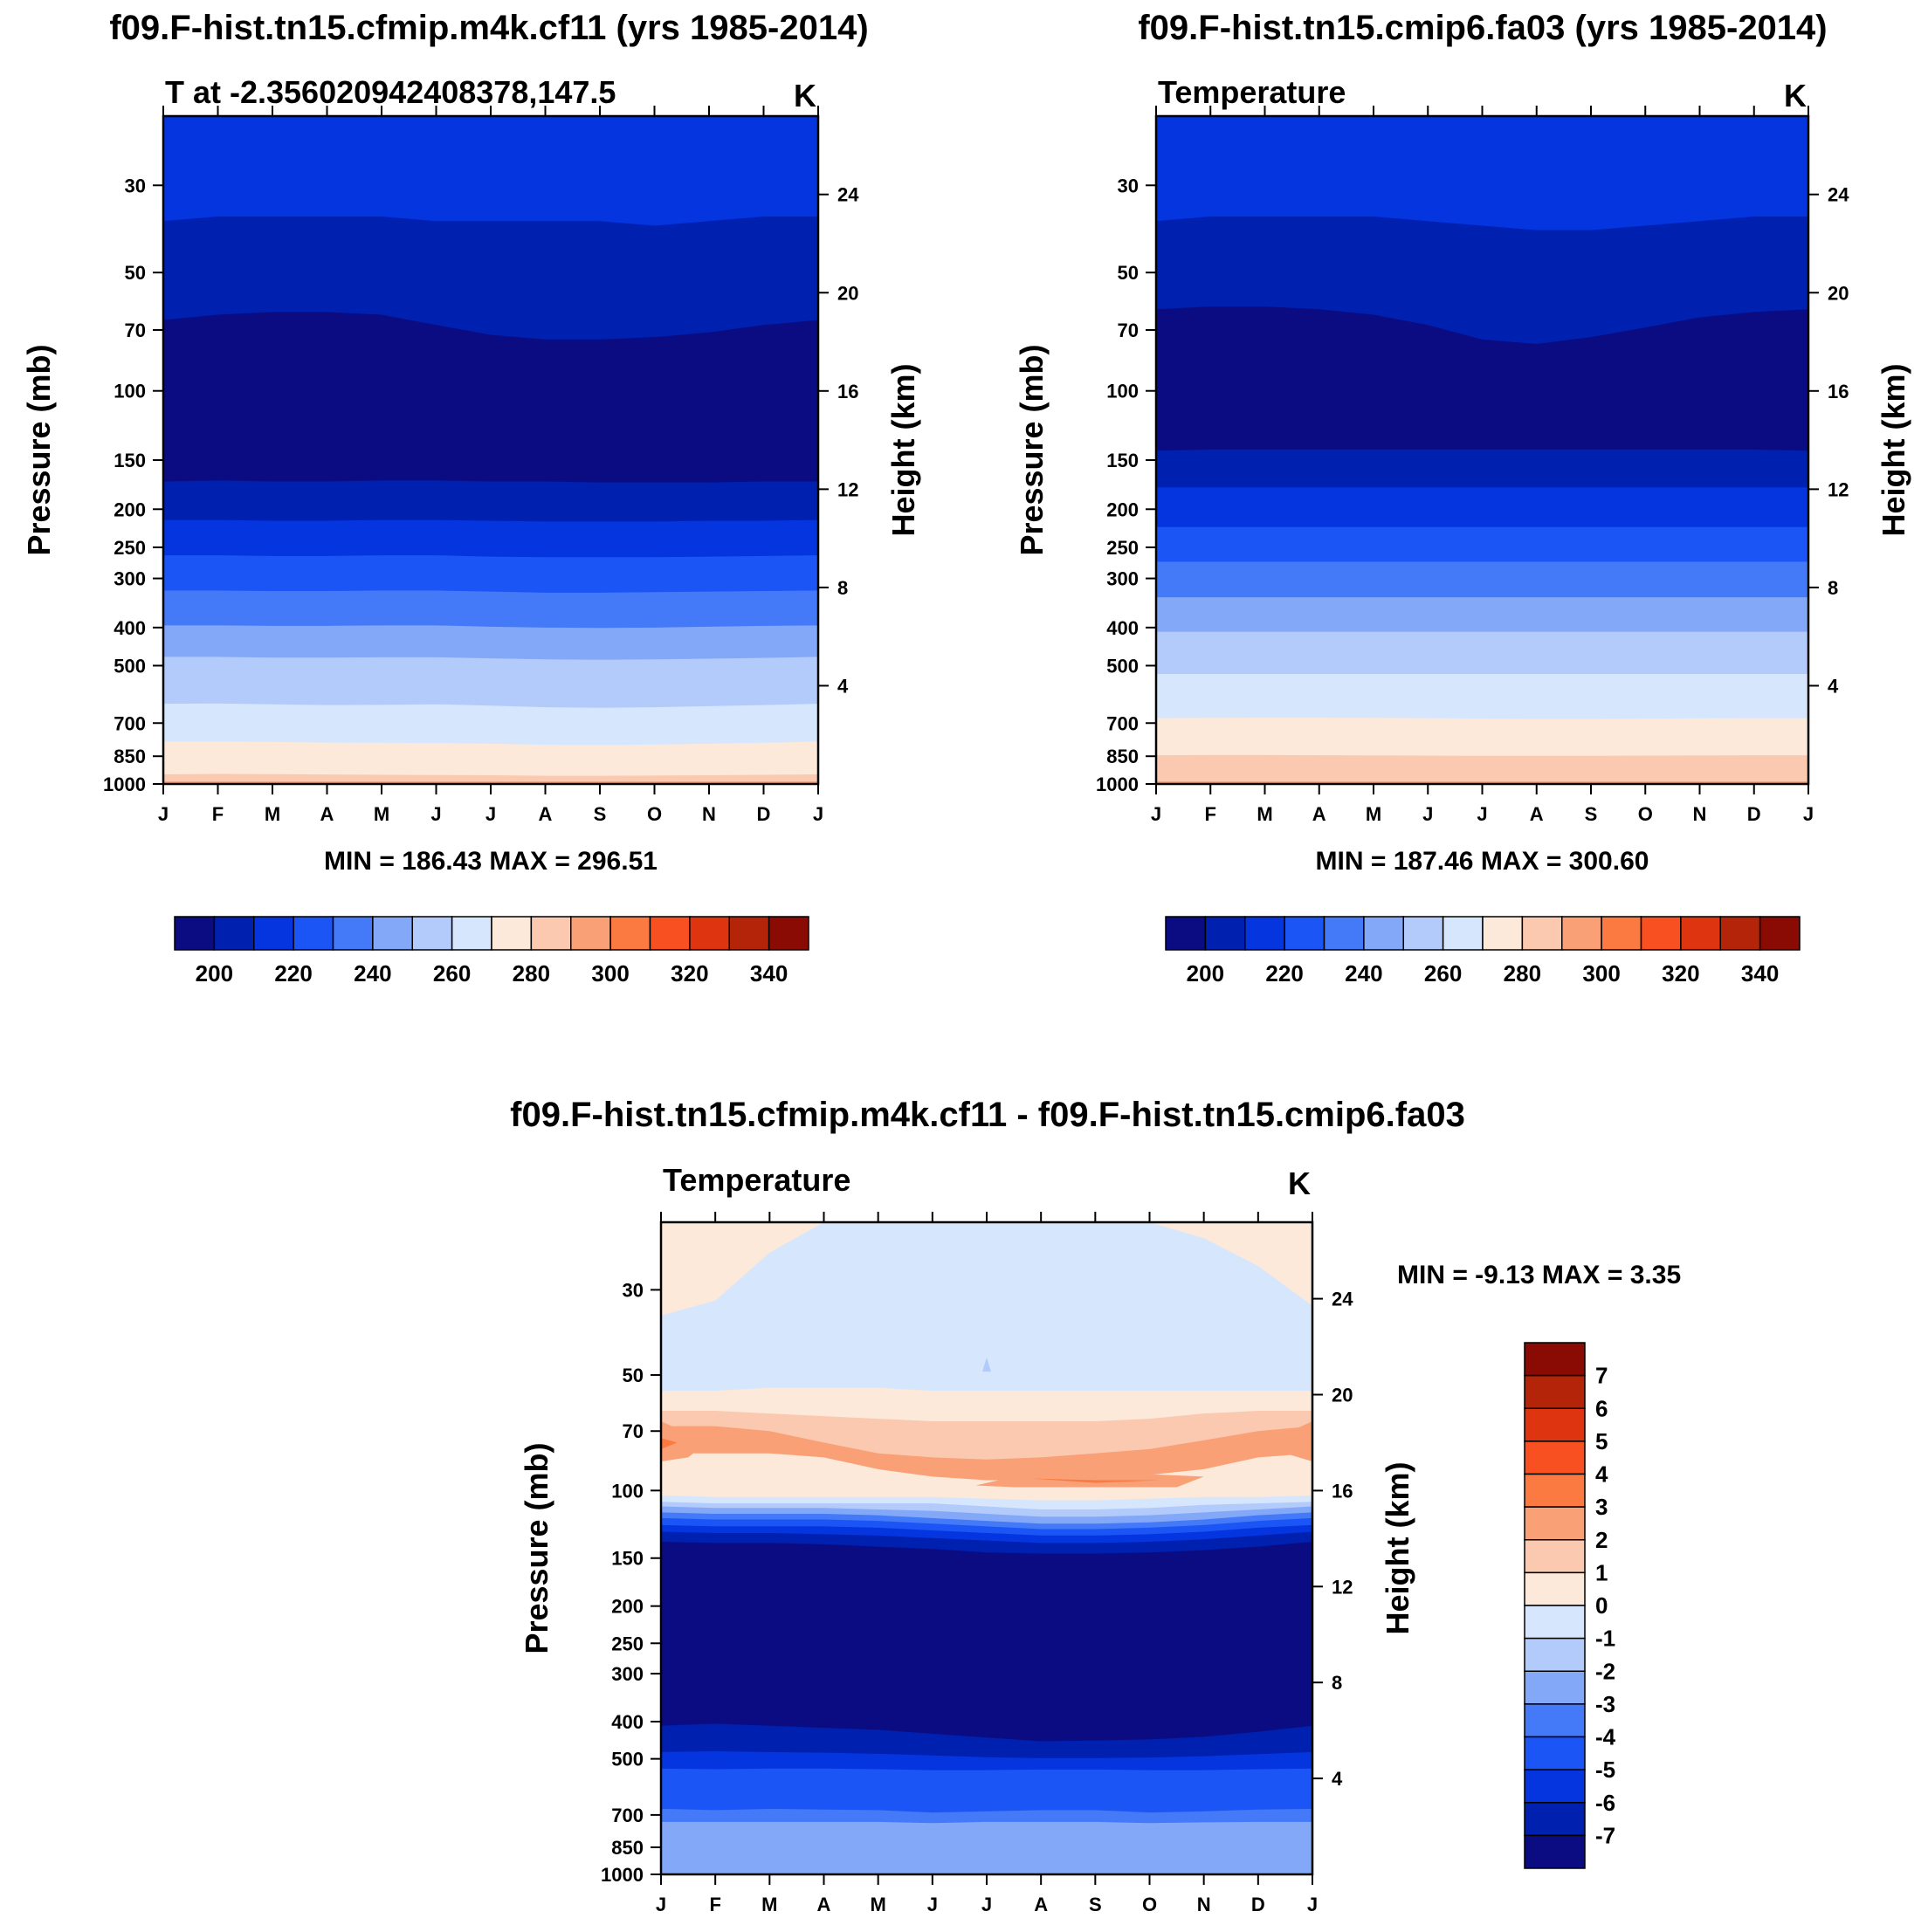 This screenshot has height=1932, width=1928. I want to click on chart-subtitle: Temperature, so click(1252, 92).